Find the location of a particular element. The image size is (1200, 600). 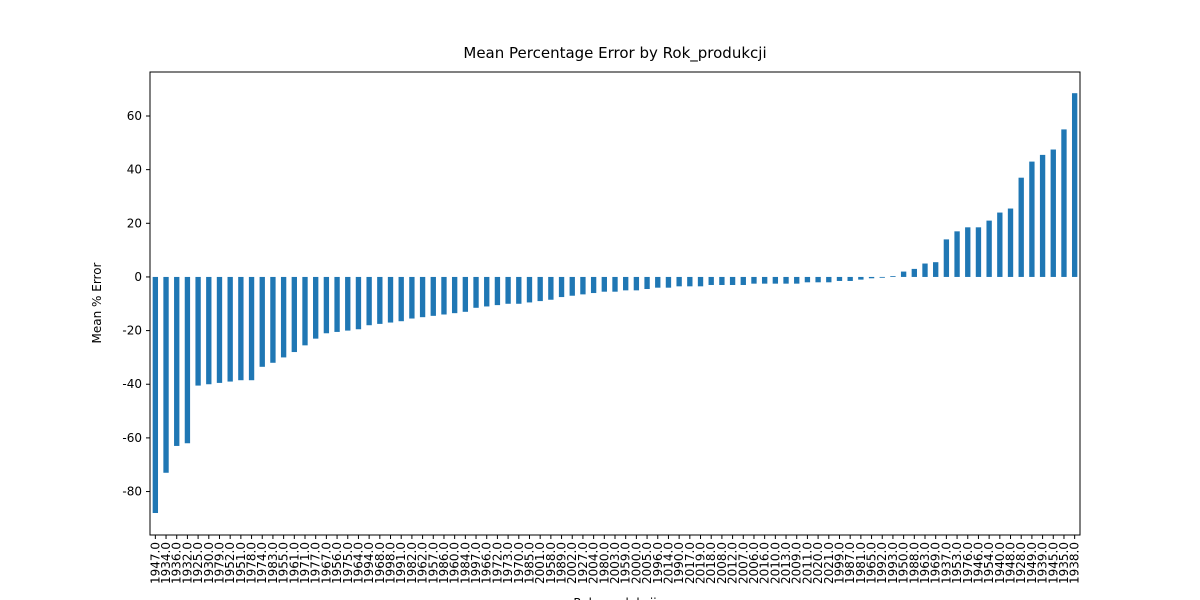

x-tick-label: 2018.0 is located at coordinates (711, 563).